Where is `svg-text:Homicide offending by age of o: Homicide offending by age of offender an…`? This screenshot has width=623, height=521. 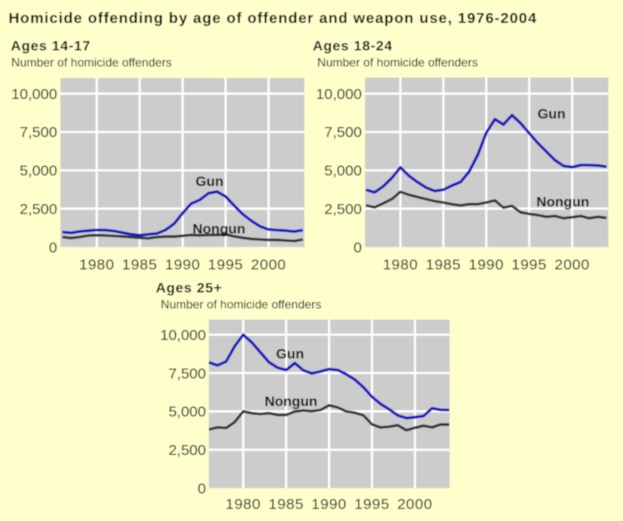
svg-text:Homicide offending by age of o: Homicide offending by age of offender an… is located at coordinates (273, 18).